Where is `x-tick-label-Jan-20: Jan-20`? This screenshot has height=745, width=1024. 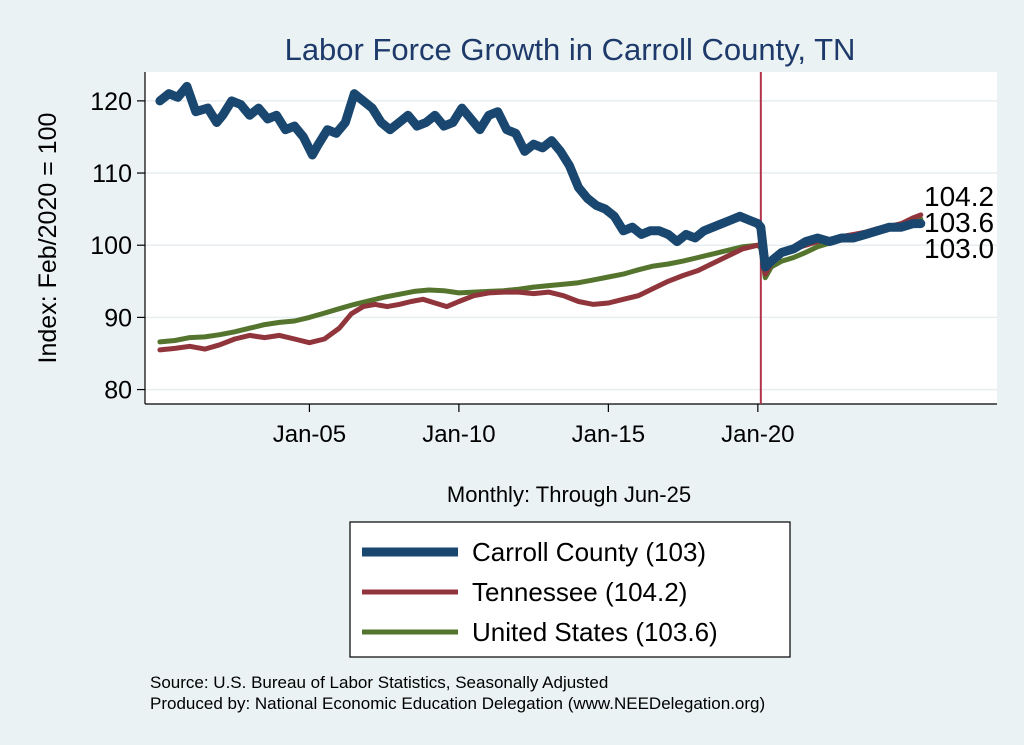
x-tick-label-Jan-20: Jan-20 is located at coordinates (757, 434).